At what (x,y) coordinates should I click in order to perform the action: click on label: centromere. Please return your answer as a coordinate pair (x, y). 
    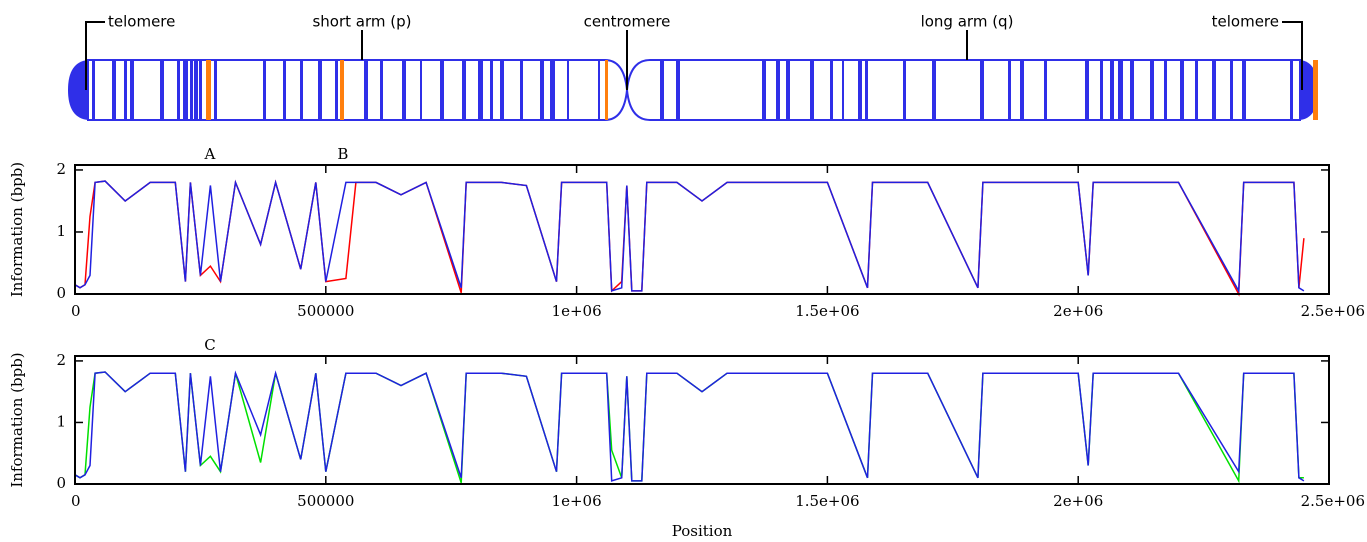
    Looking at the image, I should click on (627, 22).